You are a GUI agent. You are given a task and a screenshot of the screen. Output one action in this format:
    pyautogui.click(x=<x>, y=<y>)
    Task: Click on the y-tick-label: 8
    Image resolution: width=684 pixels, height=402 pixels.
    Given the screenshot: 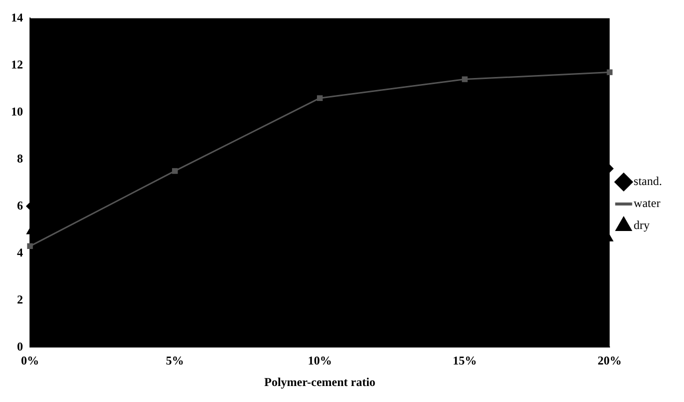 What is the action you would take?
    pyautogui.click(x=20, y=158)
    